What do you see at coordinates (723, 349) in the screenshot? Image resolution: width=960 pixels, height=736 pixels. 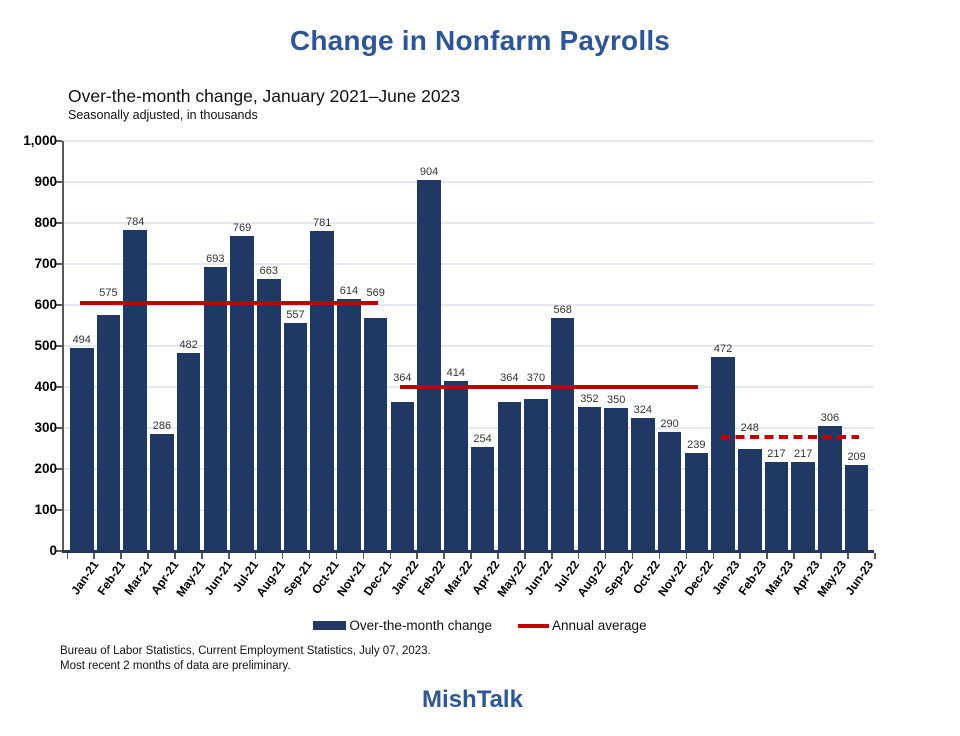 I see `bar-value-label-Jan-23: 472` at bounding box center [723, 349].